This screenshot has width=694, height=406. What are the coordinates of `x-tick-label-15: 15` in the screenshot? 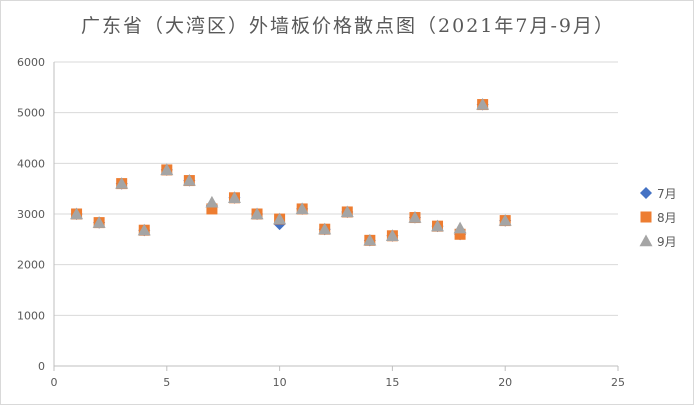 It's located at (392, 382).